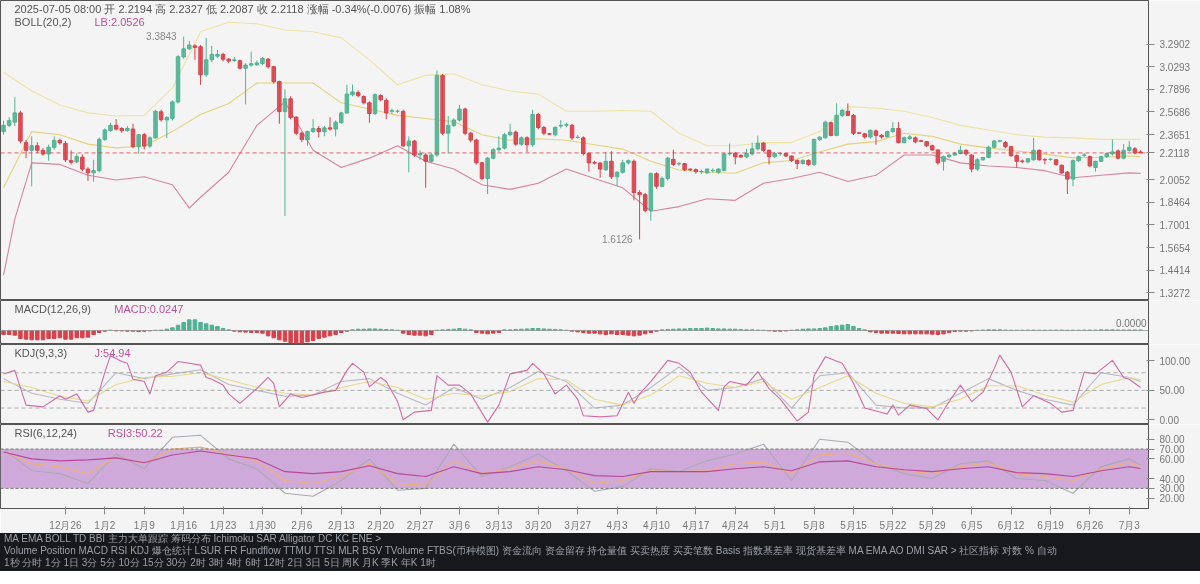 This screenshot has height=584, width=1200. Describe the element at coordinates (854, 525) in the screenshot. I see `x-tick-label: 5月15` at that location.